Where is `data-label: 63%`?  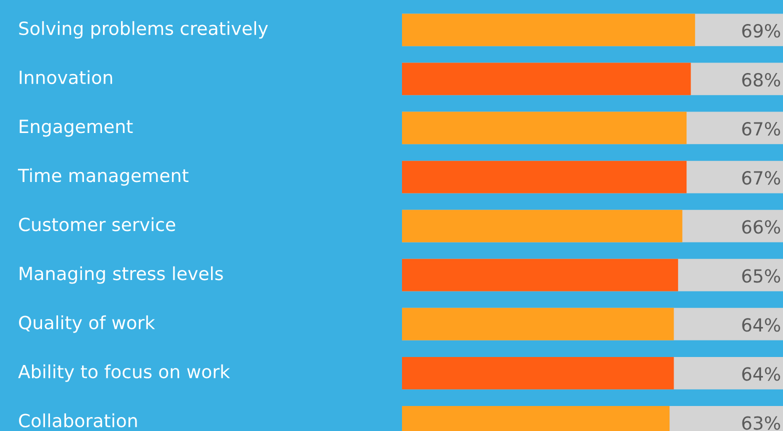
data-label: 63% is located at coordinates (761, 423).